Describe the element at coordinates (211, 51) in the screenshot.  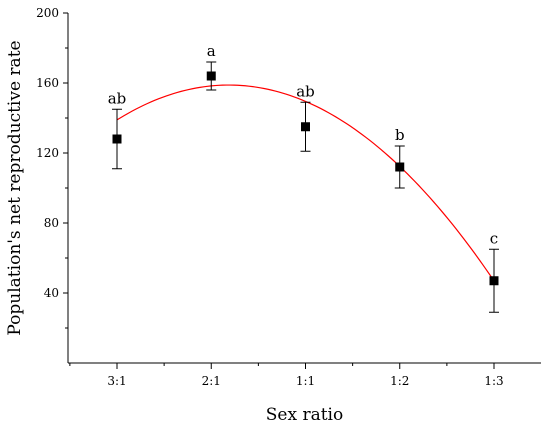
I see `significance-label: a` at that location.